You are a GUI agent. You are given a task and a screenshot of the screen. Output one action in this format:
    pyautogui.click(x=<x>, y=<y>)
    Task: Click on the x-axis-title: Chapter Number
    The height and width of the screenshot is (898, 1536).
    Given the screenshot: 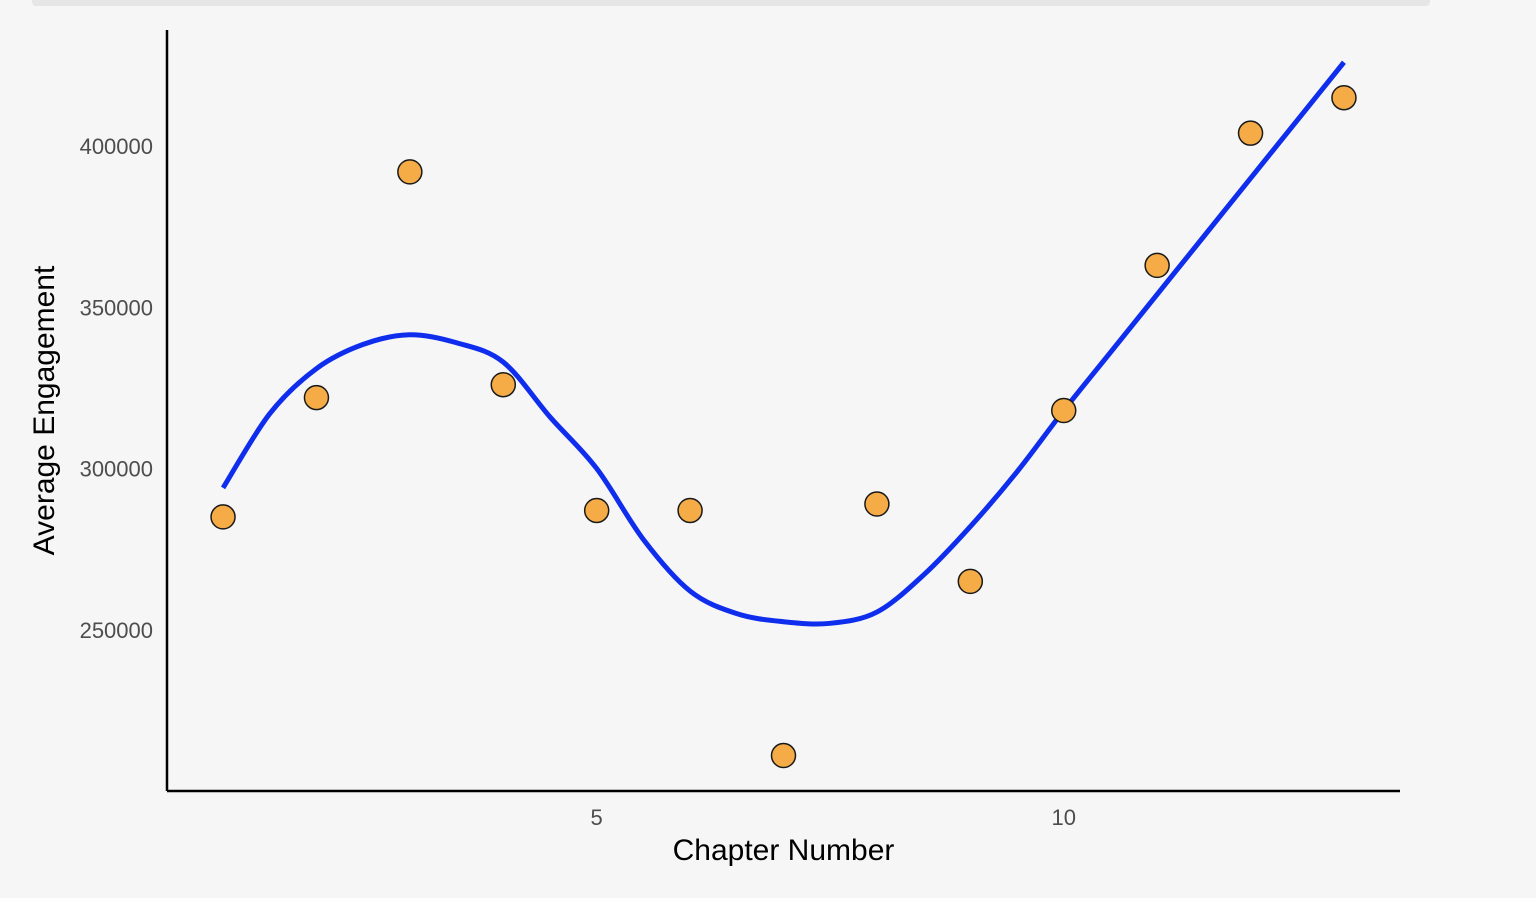 What is the action you would take?
    pyautogui.click(x=784, y=850)
    